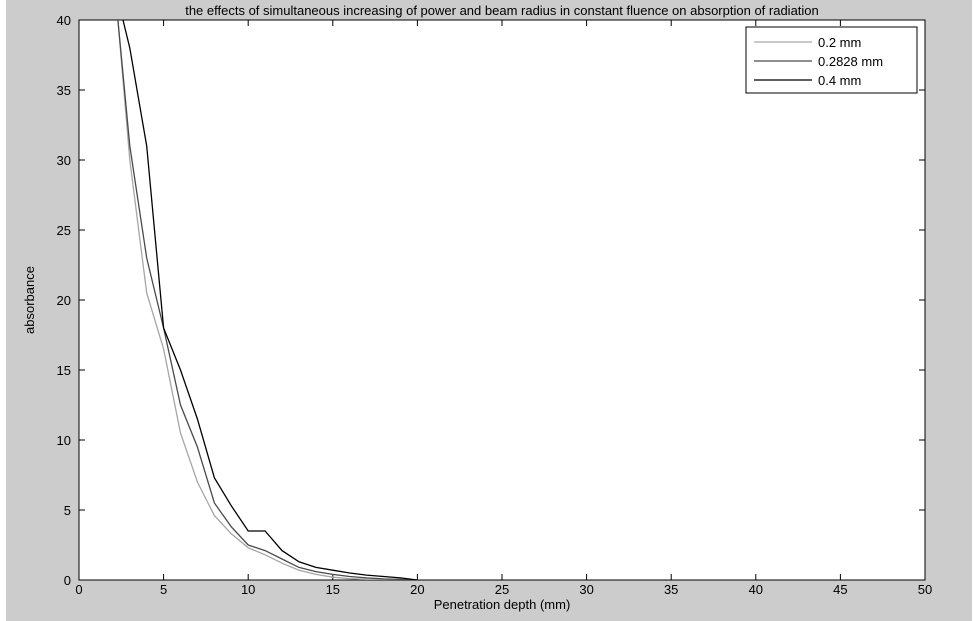 This screenshot has width=974, height=621. I want to click on legend-label-1: 0.2 mm, so click(839, 42).